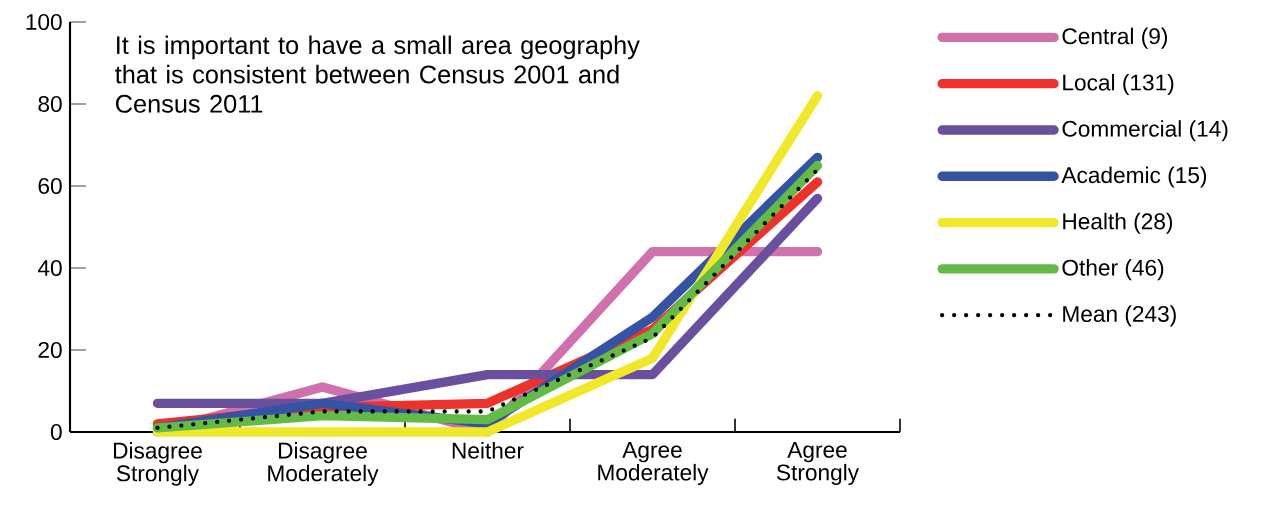  What do you see at coordinates (50, 104) in the screenshot?
I see `y-tick-label: 80` at bounding box center [50, 104].